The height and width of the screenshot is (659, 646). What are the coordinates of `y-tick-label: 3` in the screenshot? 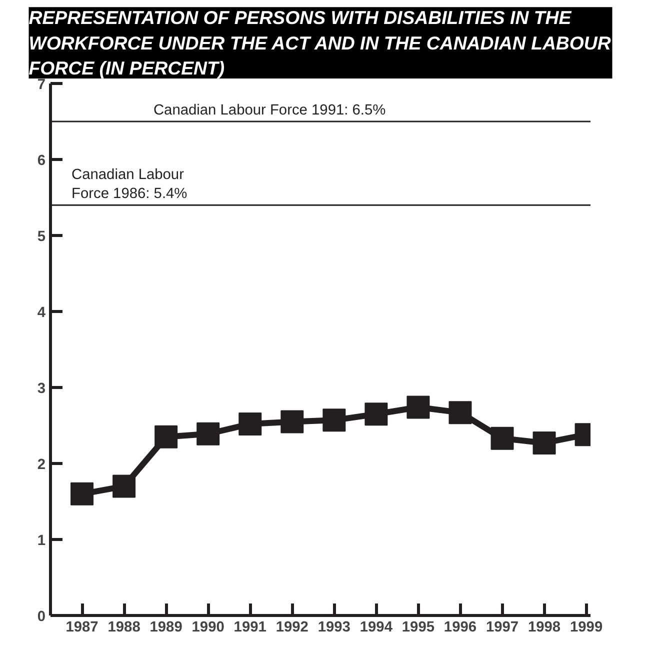 It's located at (41, 389).